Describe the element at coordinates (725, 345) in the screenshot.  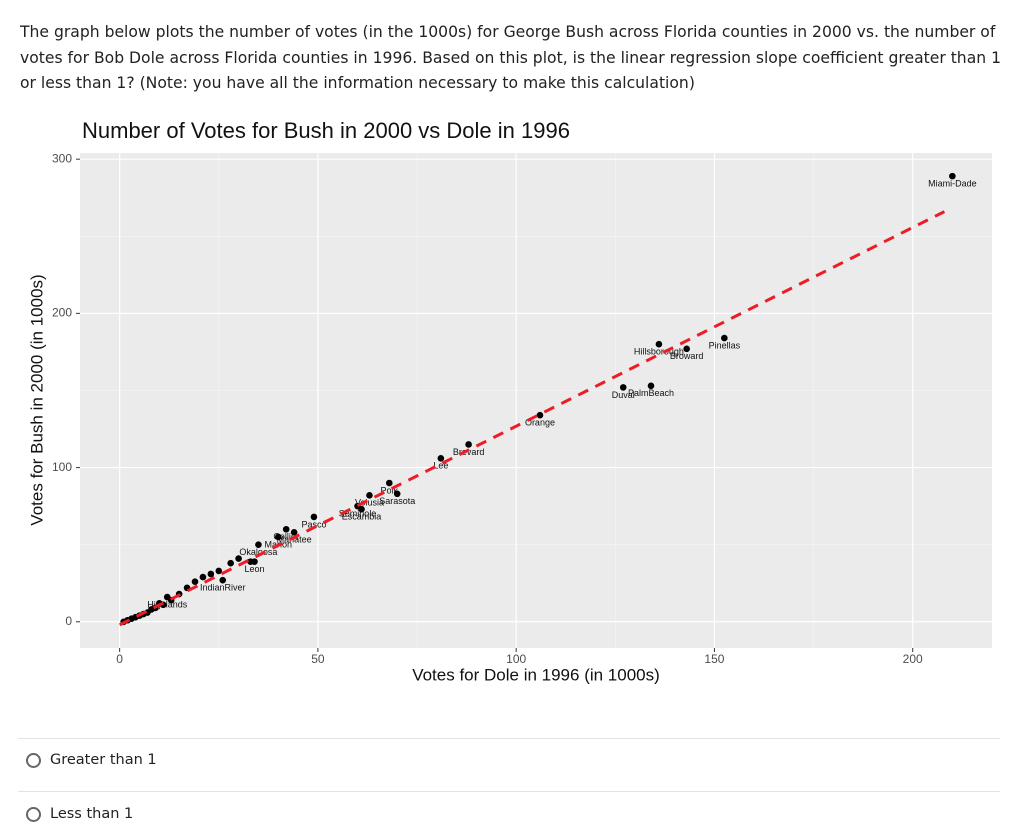
I see `point-label: Pinellas` at that location.